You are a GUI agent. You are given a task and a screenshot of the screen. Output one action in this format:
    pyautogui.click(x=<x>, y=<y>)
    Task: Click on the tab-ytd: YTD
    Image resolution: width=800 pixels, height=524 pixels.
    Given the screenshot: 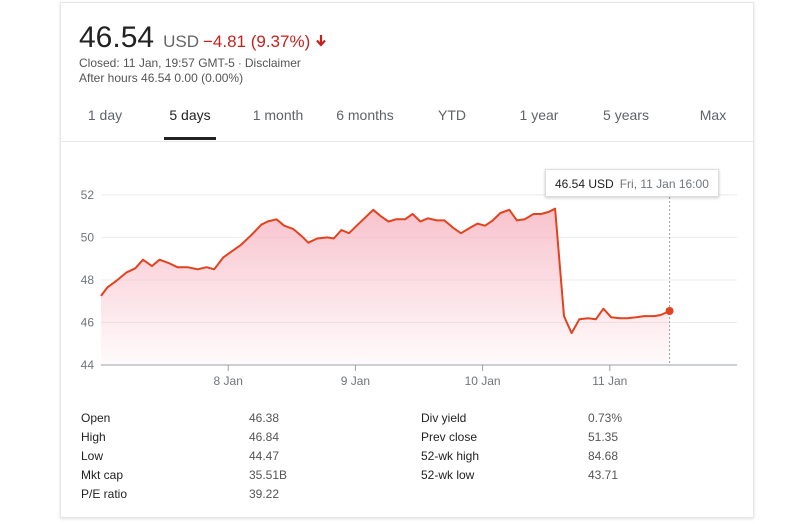 What is the action you would take?
    pyautogui.click(x=452, y=115)
    